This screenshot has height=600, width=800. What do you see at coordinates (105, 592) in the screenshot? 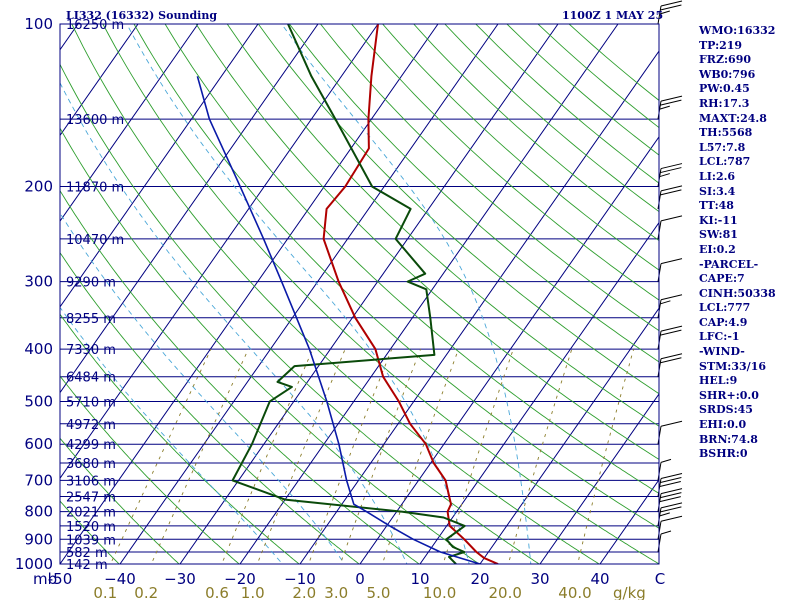
I see `mixing-ratio-label: 0.1` at bounding box center [105, 592].